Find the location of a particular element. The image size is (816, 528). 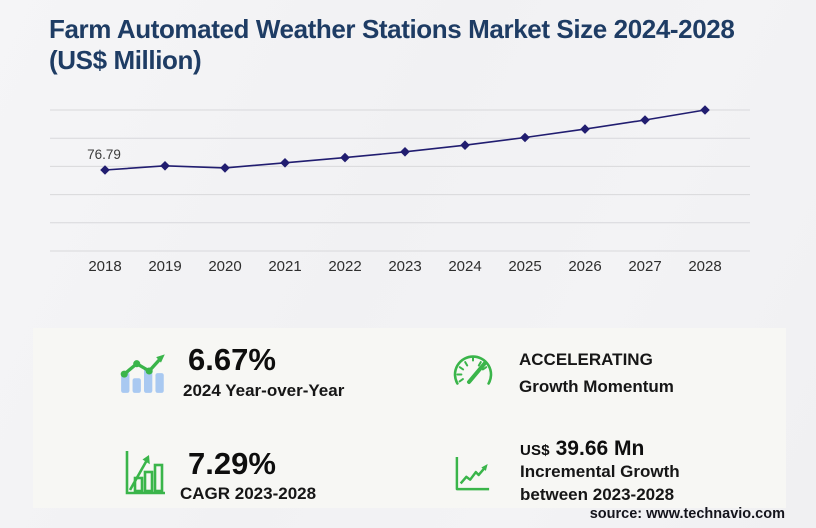

incremental-currency: US$ is located at coordinates (535, 450).